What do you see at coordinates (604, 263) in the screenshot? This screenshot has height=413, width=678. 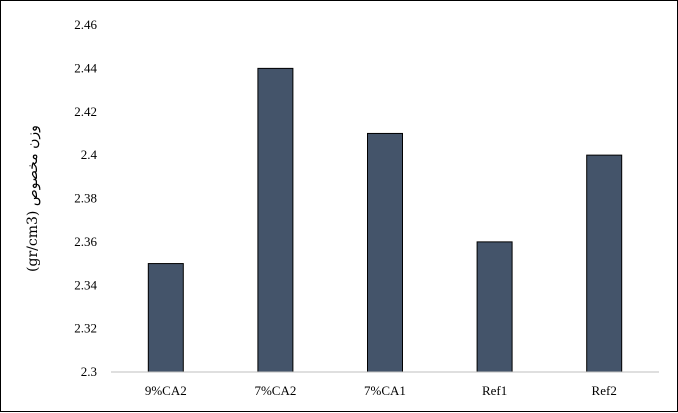 I see `bar-ref2` at bounding box center [604, 263].